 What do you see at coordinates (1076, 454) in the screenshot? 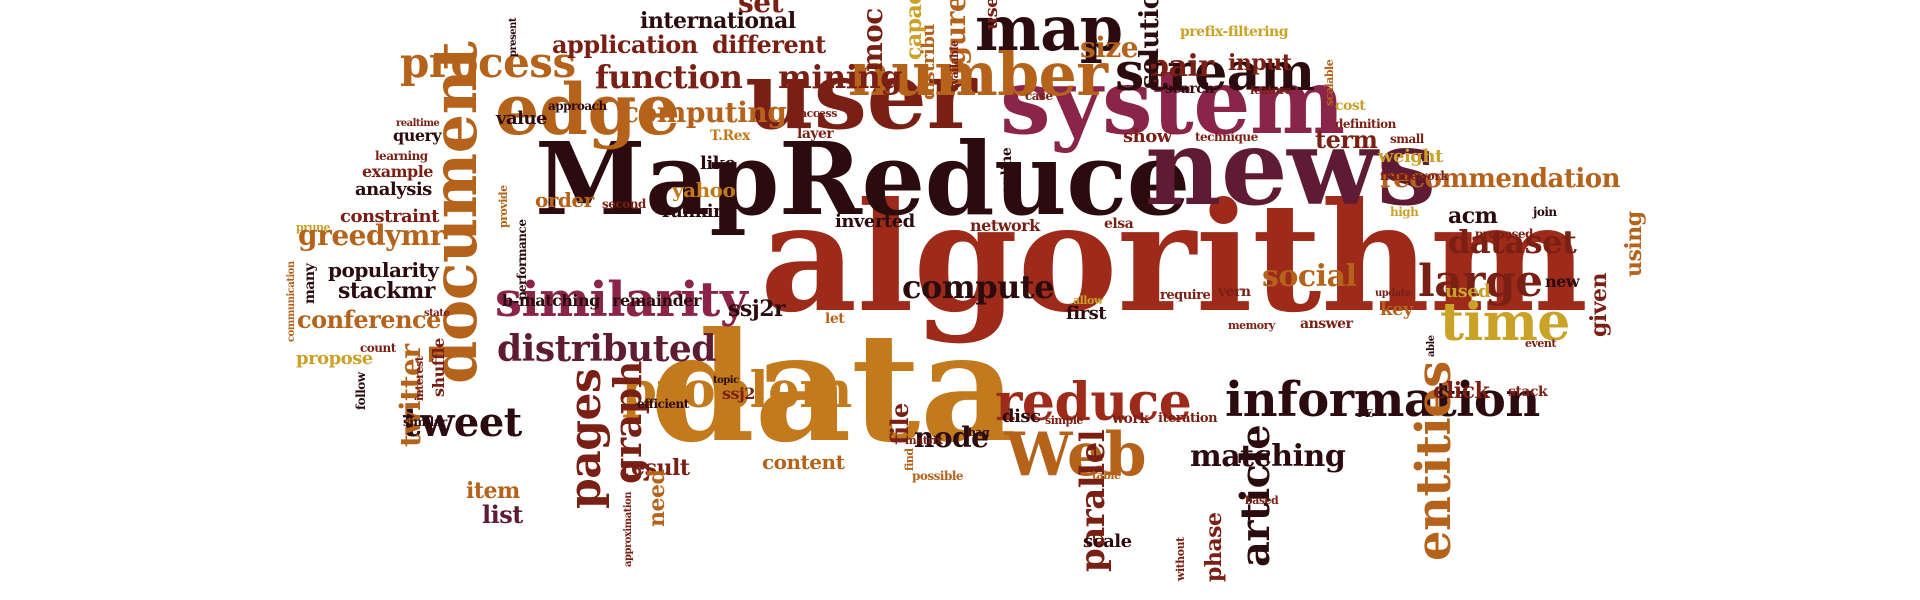
I see `word-web: Web` at bounding box center [1076, 454].